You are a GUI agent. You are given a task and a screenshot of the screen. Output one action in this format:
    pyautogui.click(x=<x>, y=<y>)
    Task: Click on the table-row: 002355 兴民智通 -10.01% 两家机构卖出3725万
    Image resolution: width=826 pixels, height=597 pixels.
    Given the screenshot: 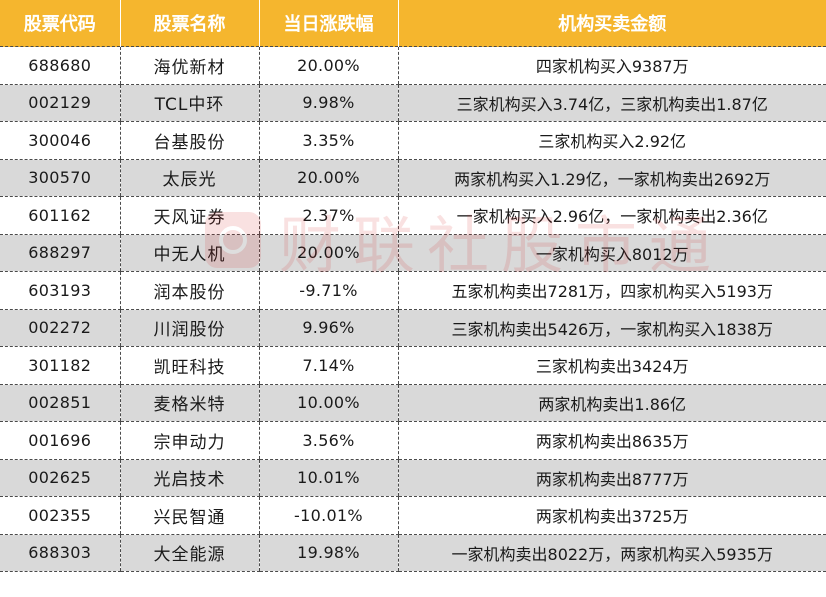 What is the action you would take?
    pyautogui.click(x=413, y=515)
    